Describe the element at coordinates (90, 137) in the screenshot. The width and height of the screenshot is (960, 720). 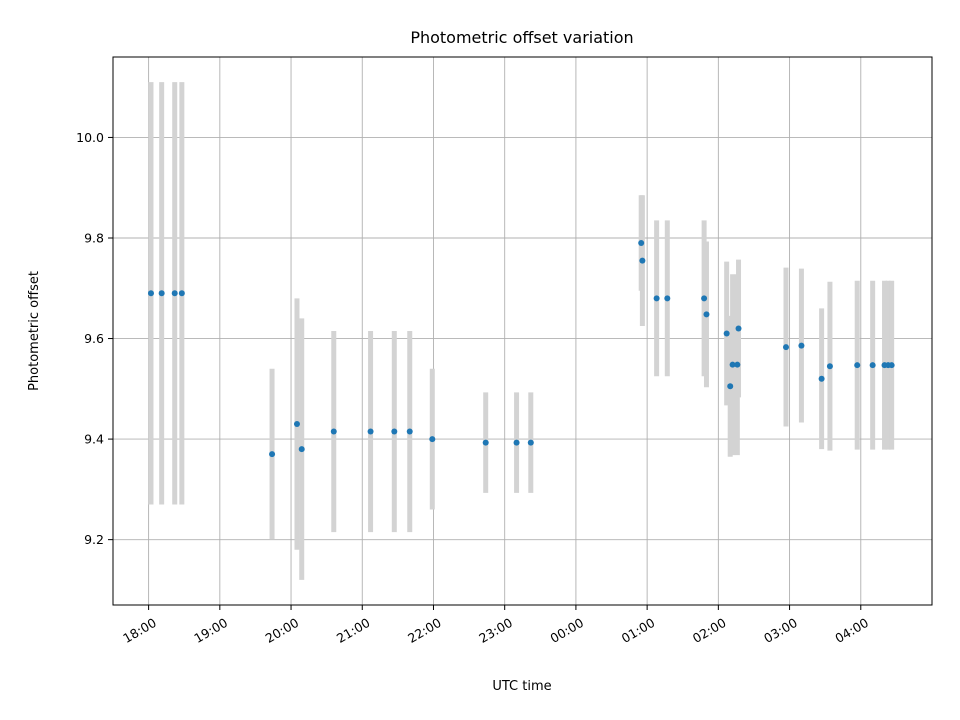
I see `y-tick-label: 10.0` at that location.